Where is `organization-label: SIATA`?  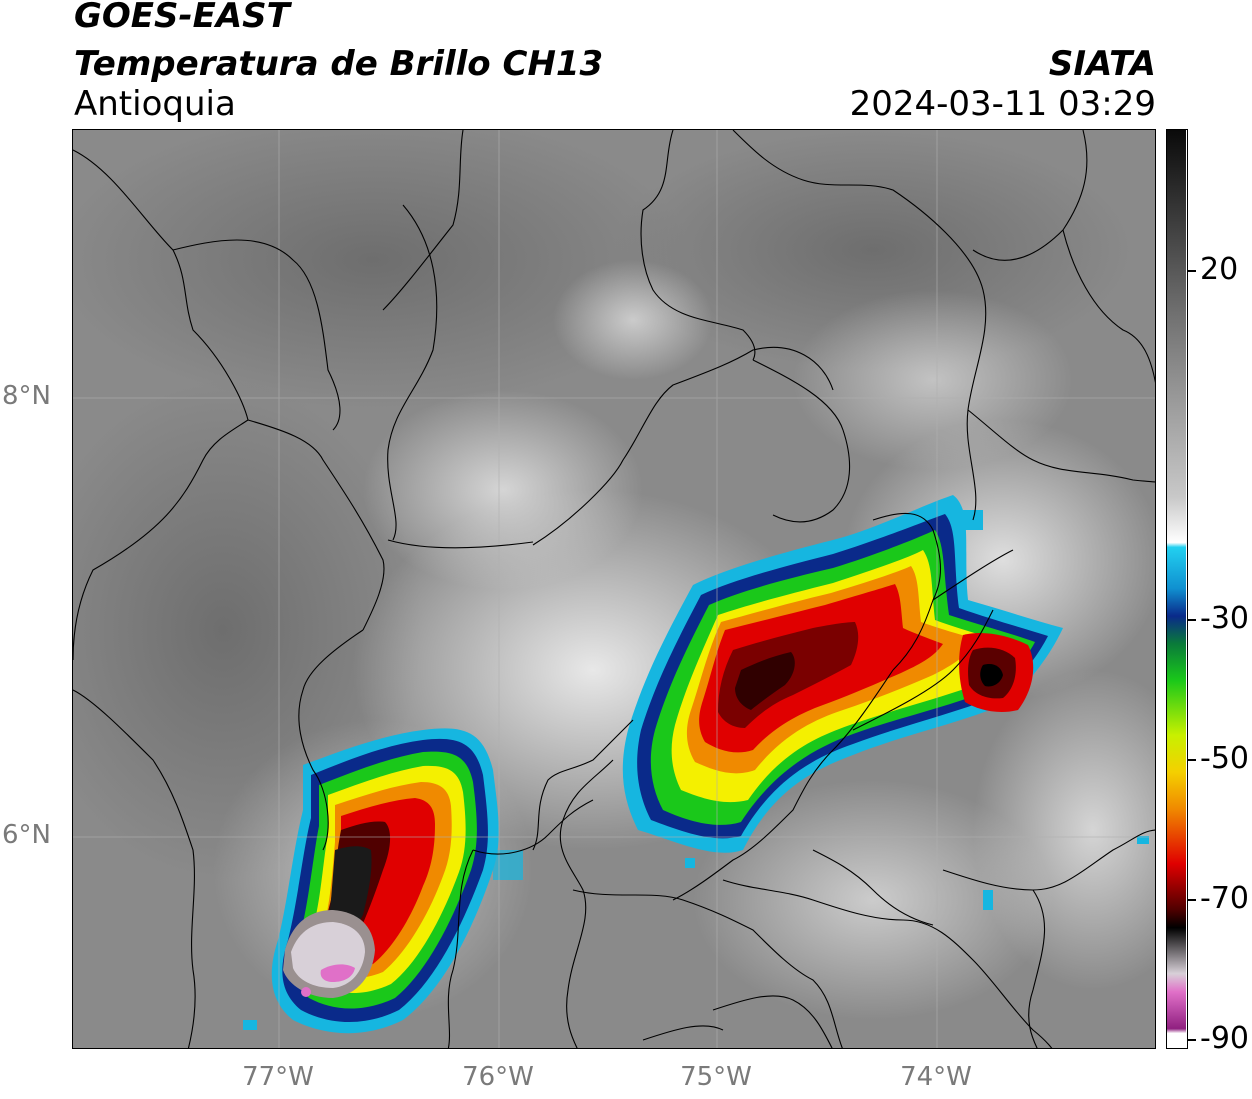 organization-label: SIATA is located at coordinates (1102, 64).